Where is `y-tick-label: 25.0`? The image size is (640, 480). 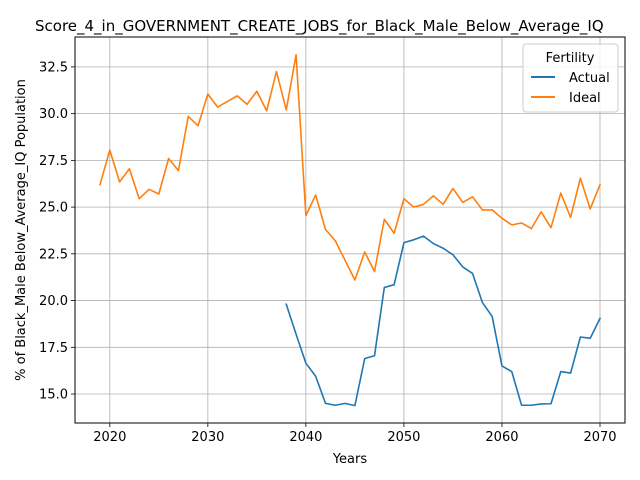
y-tick-label: 25.0 is located at coordinates (53, 208).